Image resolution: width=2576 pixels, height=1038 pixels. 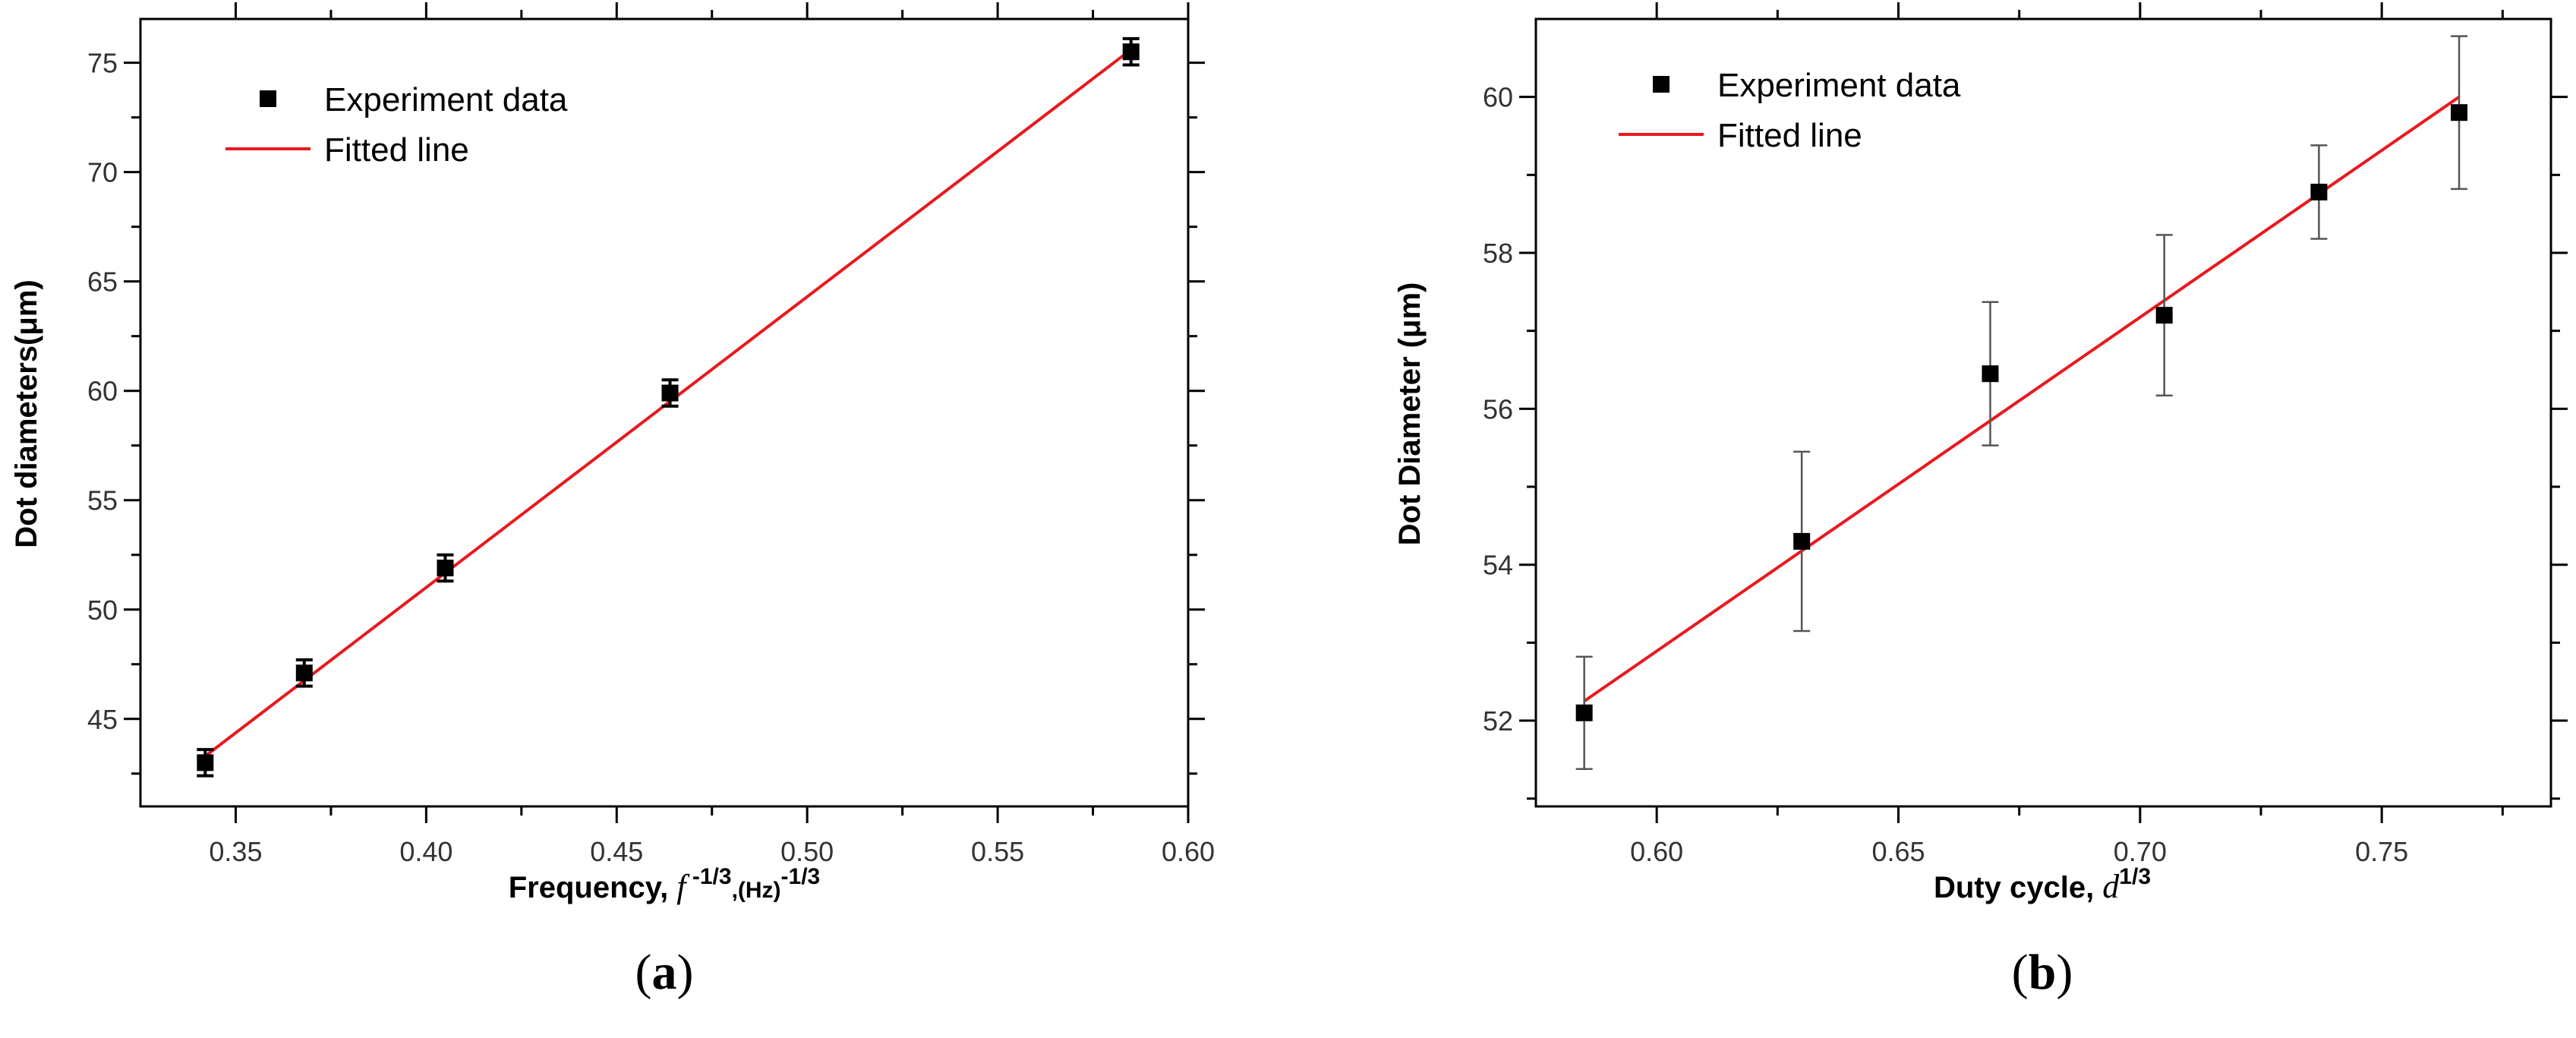 I want to click on y-axis-title: Dot diameters(μm), so click(x=26, y=413).